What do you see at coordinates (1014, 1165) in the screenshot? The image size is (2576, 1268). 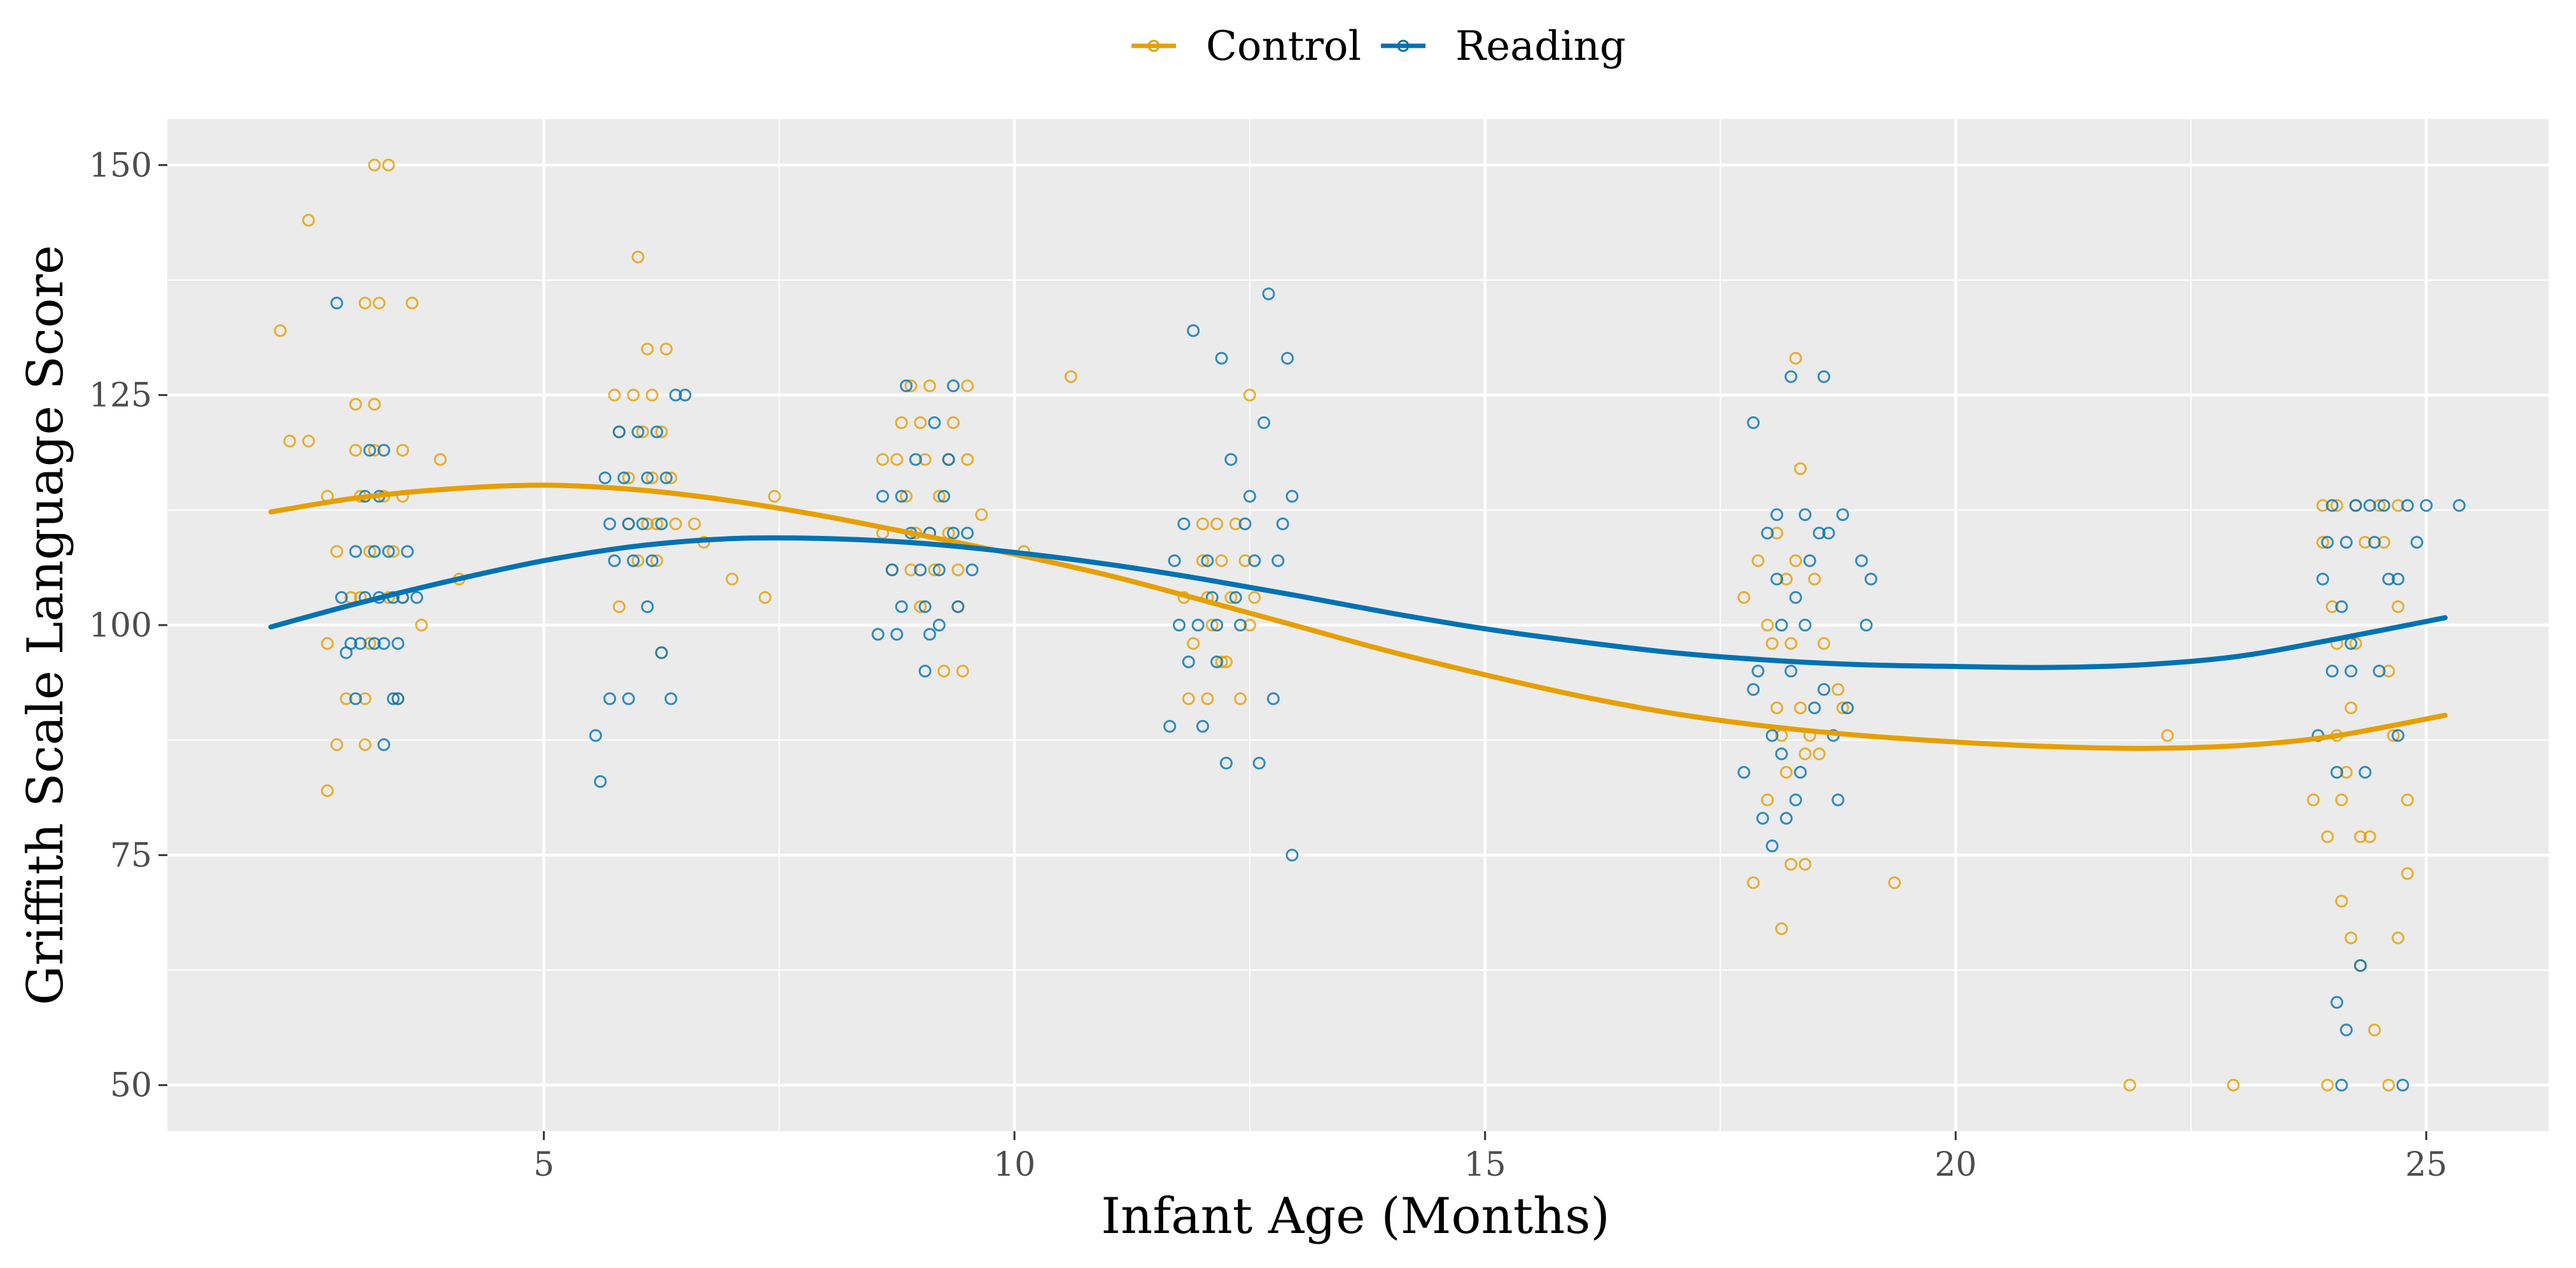 I see `x-tick-label: 10` at bounding box center [1014, 1165].